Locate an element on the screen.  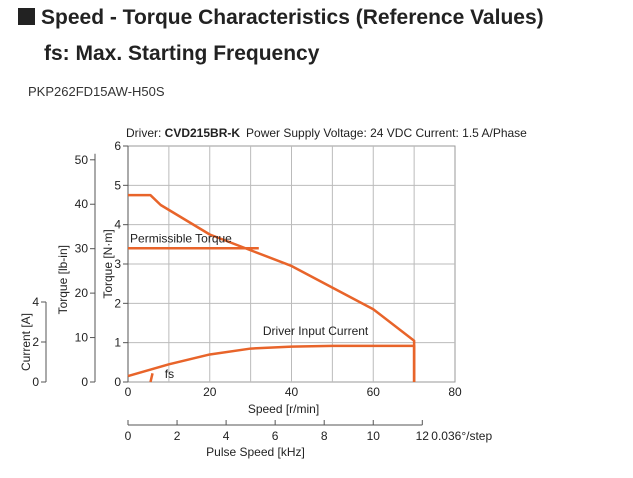
x-tick-label-speed: 20 is located at coordinates (210, 392).